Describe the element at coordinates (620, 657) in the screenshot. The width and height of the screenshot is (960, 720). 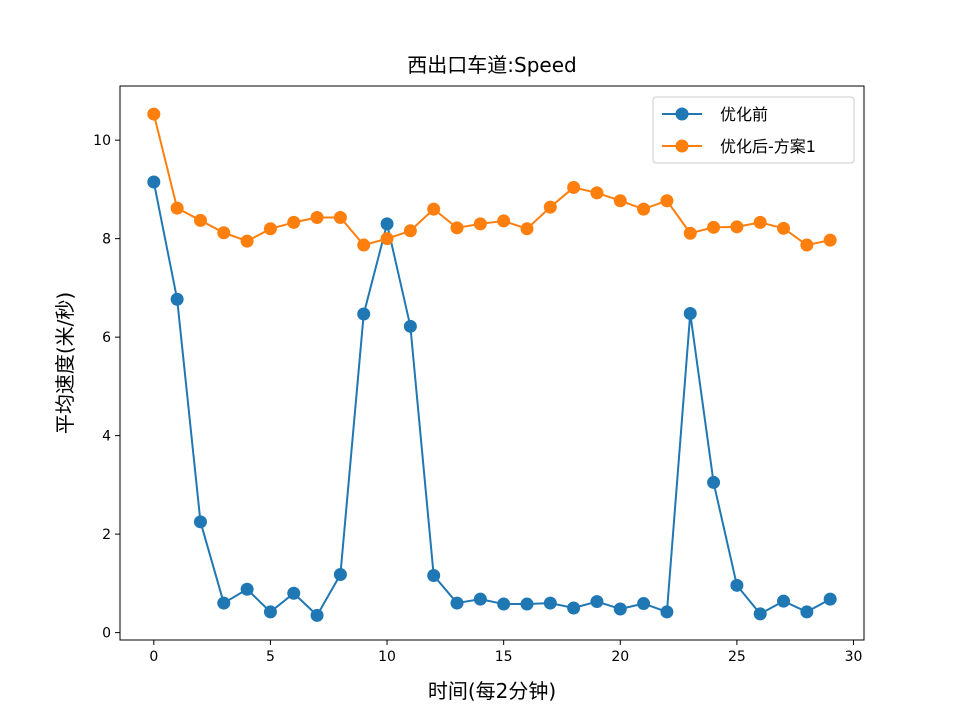
I see `x-tick-label: 20` at that location.